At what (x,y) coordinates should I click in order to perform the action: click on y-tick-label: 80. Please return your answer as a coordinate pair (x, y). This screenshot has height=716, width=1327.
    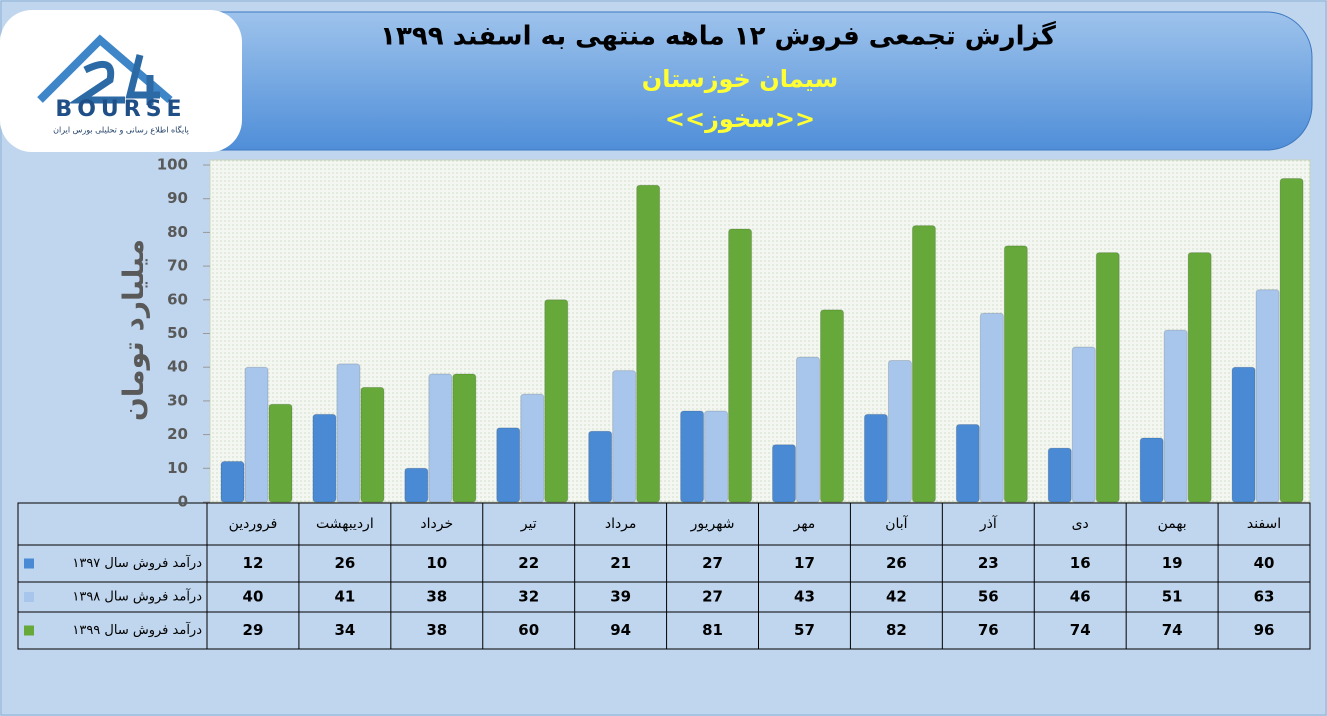
    Looking at the image, I should click on (177, 232).